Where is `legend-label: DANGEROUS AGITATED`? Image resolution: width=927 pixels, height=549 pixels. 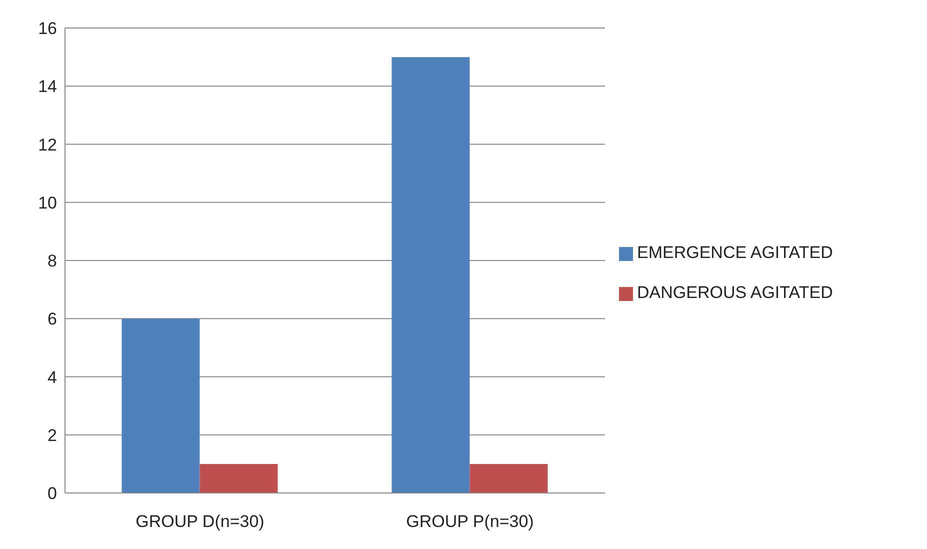 legend-label: DANGEROUS AGITATED is located at coordinates (735, 292).